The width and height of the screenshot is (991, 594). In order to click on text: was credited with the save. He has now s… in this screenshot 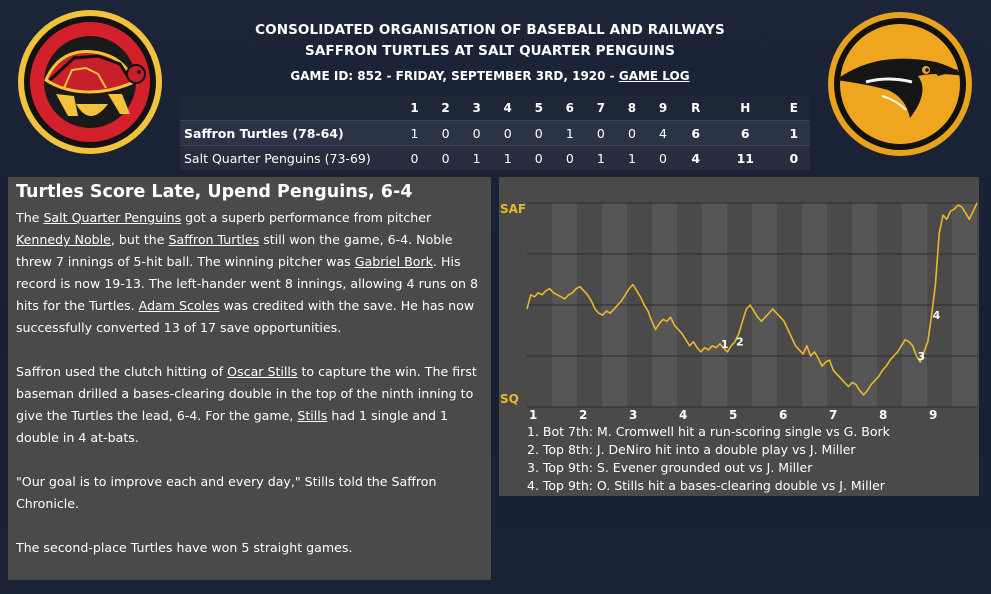, I will do `click(245, 316)`.